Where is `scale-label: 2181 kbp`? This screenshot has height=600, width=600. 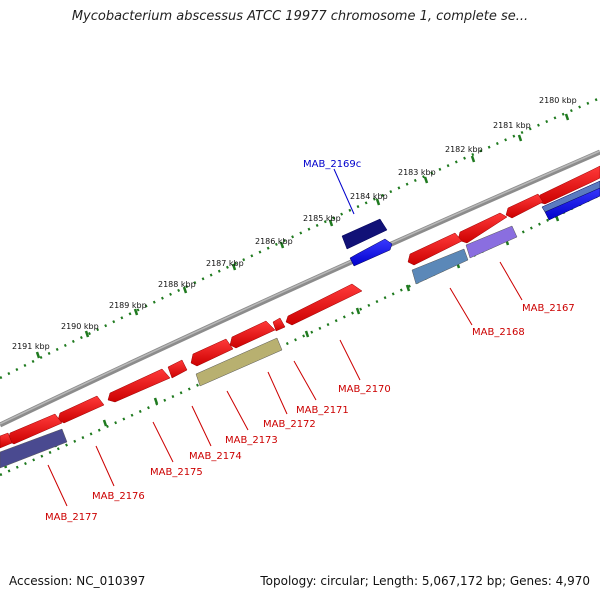
scale-label: 2181 kbp is located at coordinates (512, 125).